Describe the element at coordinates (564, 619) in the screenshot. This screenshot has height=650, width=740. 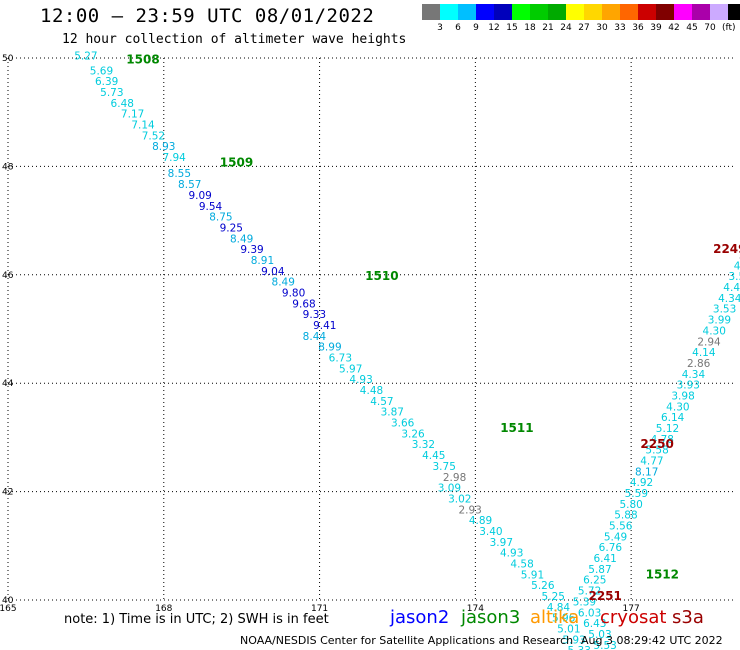
I see `swh-value-jason3: 5.96` at that location.